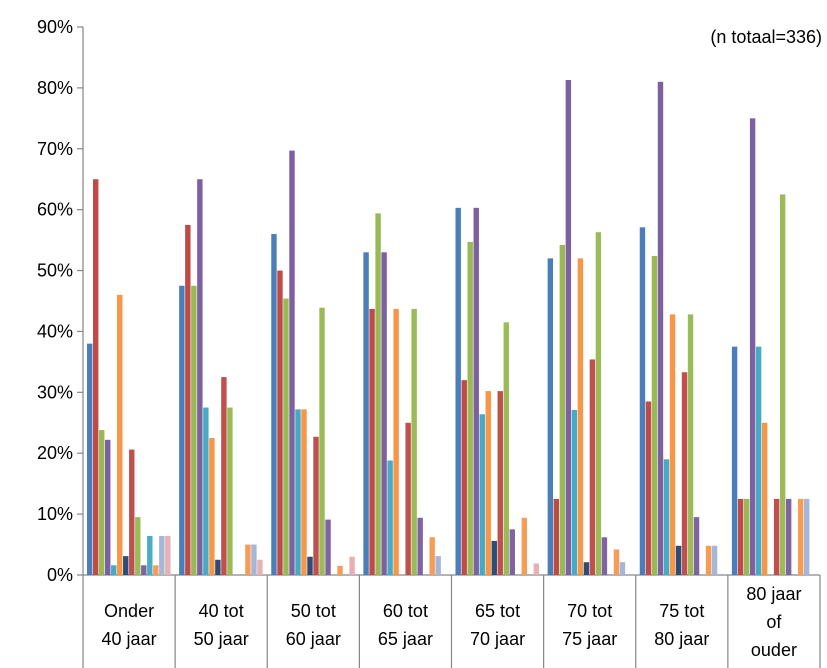  Describe the element at coordinates (55, 331) in the screenshot. I see `y-tick-label: 40%` at that location.